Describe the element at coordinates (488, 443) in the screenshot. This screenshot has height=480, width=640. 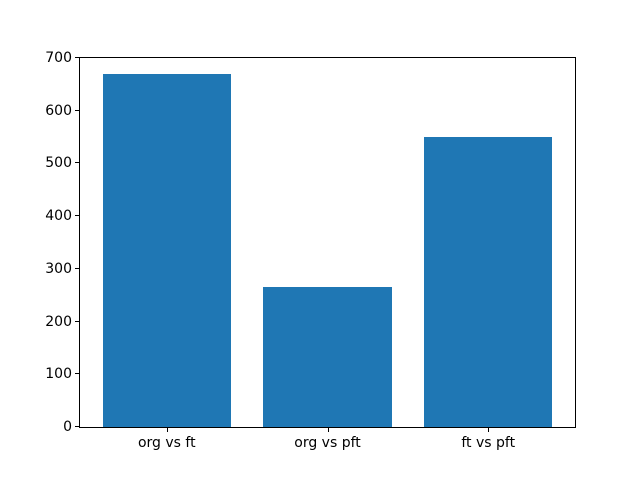
I see `x-tick-label: ft vs pft` at that location.